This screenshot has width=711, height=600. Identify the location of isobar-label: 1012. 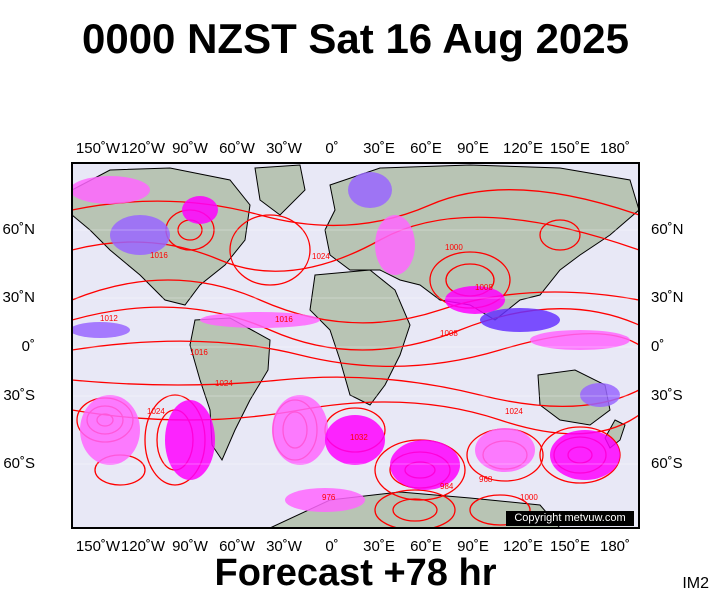
(109, 318).